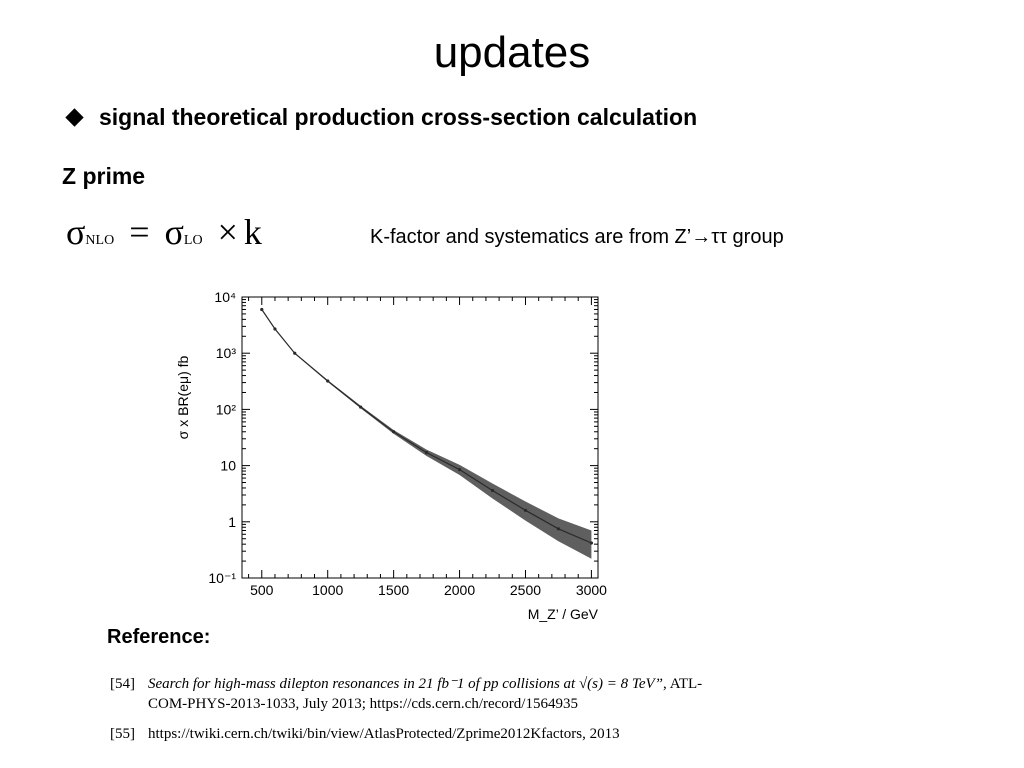 This screenshot has width=1024, height=768. Describe the element at coordinates (193, 240) in the screenshot. I see `lo-subscript: LO` at that location.